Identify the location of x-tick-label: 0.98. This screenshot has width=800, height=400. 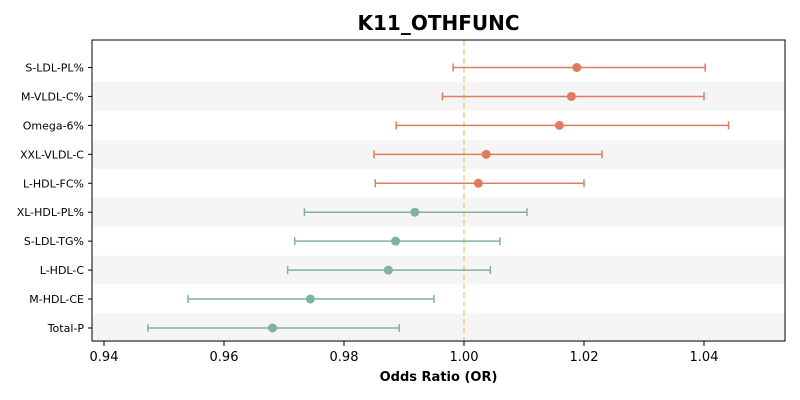
(344, 357).